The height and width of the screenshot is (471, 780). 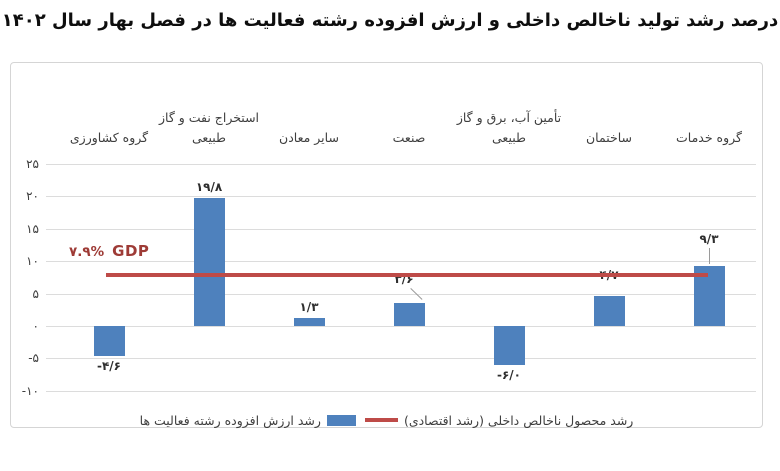 I want to click on y-tick-label: ۱۰, so click(x=32, y=261).